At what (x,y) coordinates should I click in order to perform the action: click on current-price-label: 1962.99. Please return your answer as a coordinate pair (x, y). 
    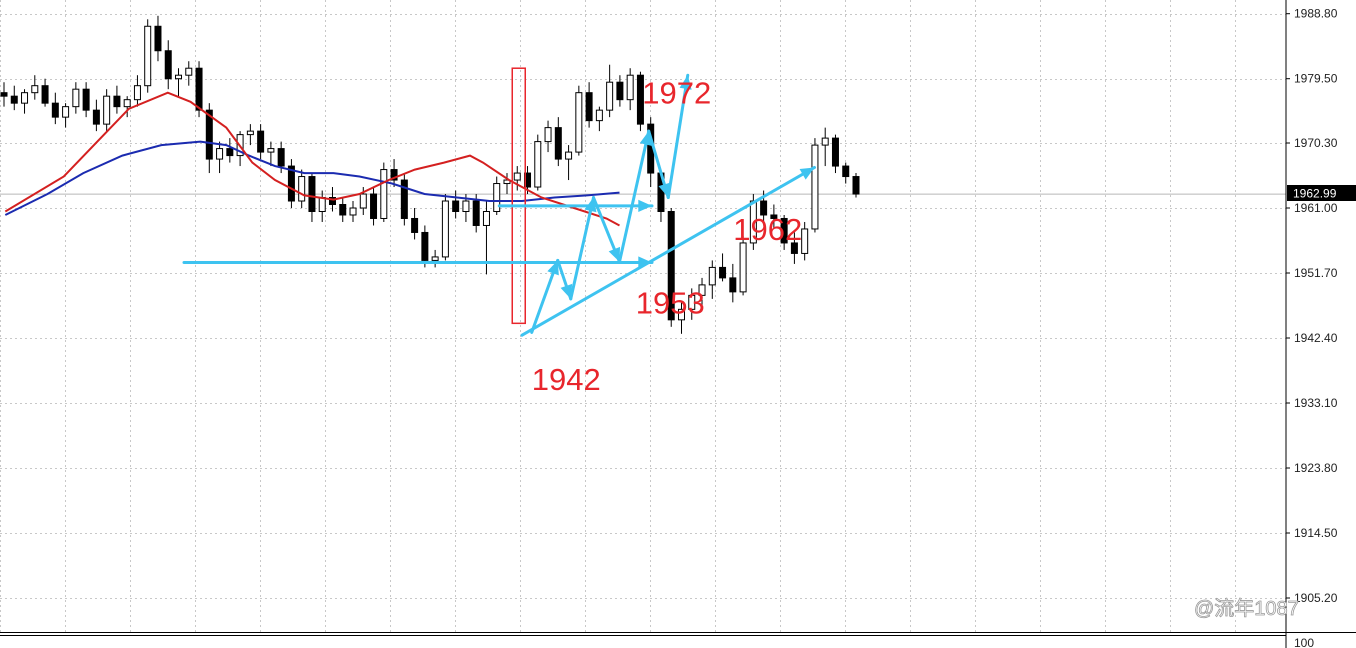
    Looking at the image, I should click on (1315, 194).